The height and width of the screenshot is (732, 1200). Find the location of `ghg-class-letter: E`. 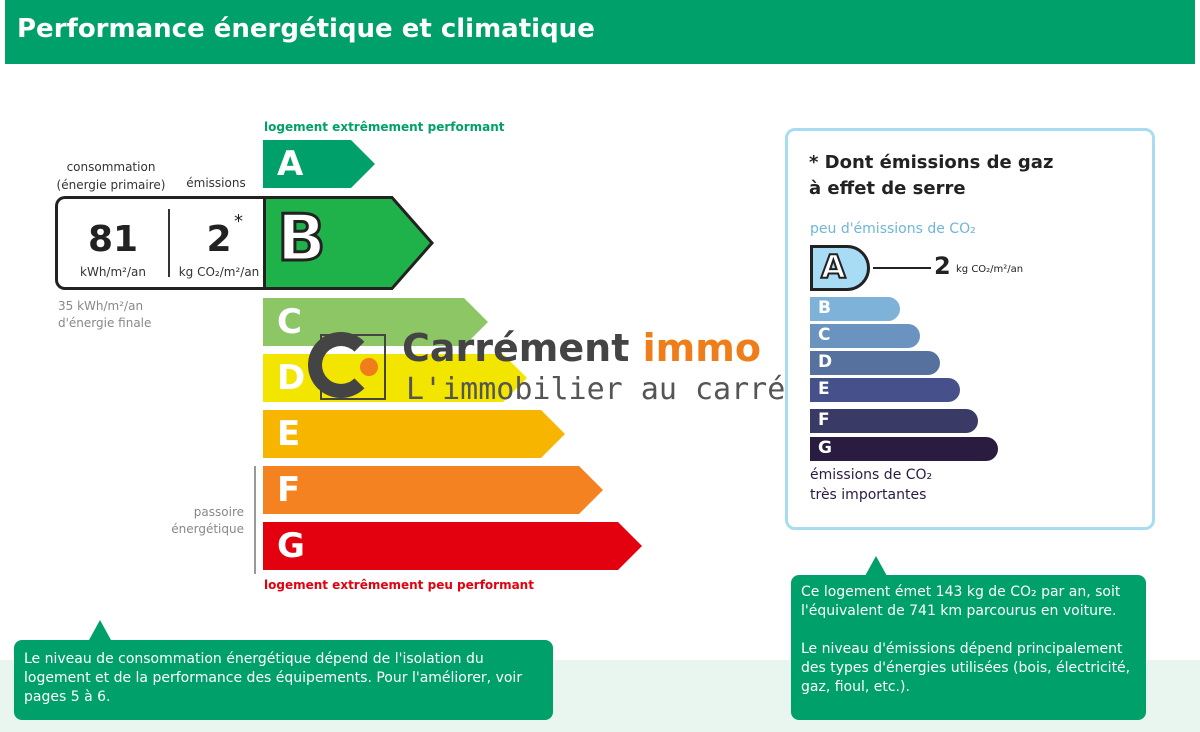

ghg-class-letter: E is located at coordinates (824, 389).